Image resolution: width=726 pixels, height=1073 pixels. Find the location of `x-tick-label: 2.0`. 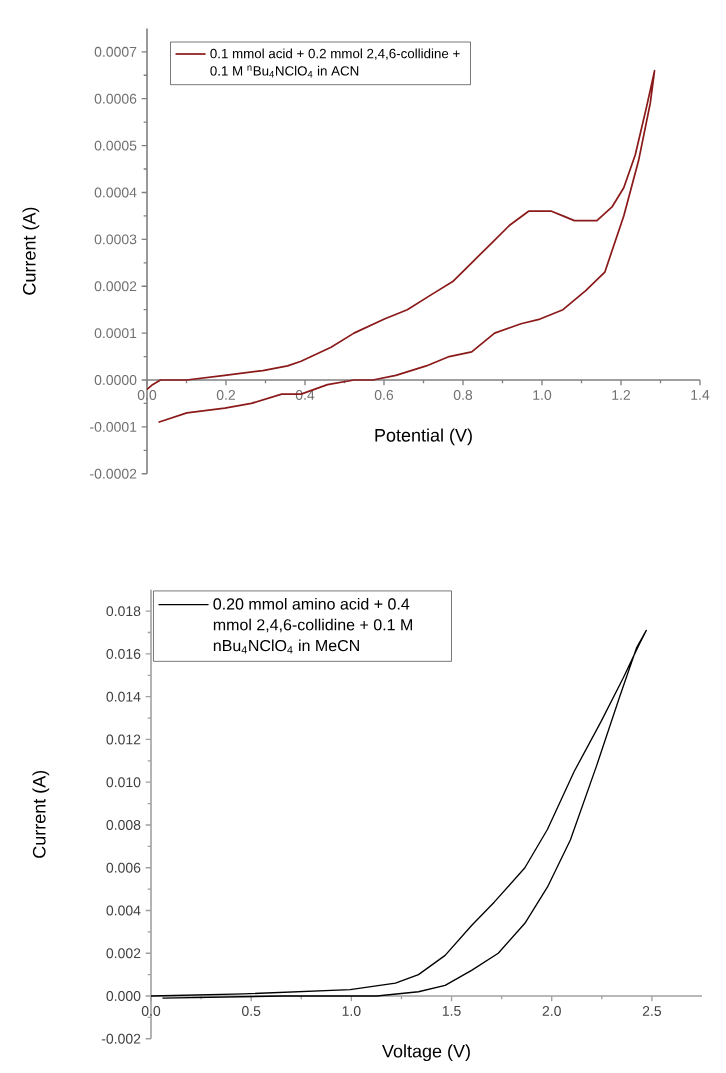

x-tick-label: 2.0 is located at coordinates (551, 1011).